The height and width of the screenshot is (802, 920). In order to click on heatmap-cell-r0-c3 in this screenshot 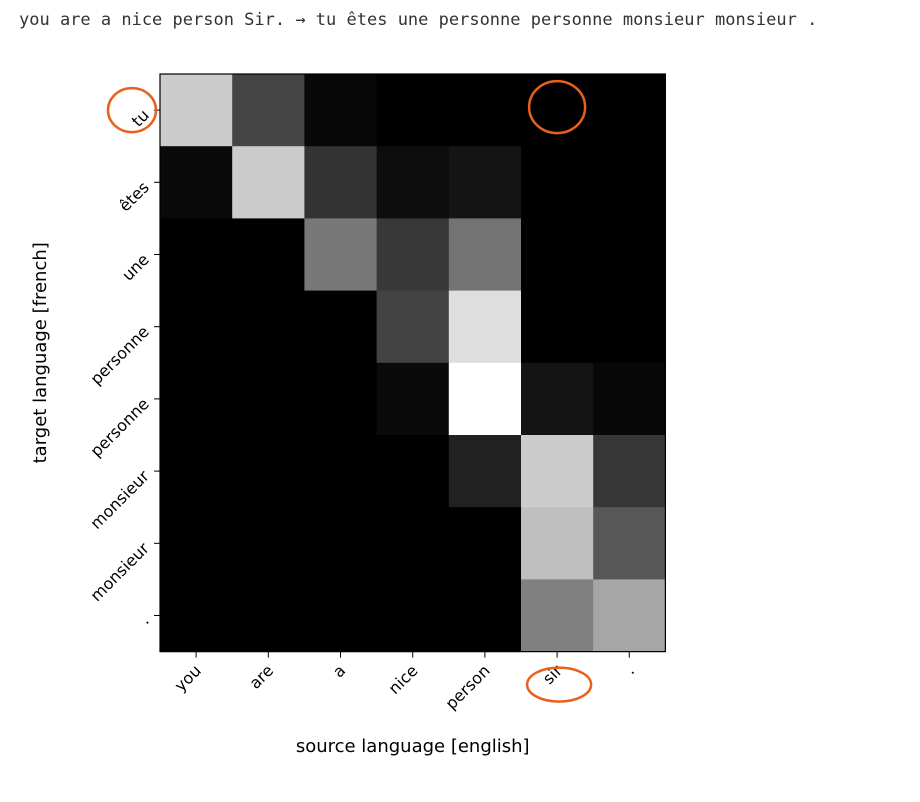, I will do `click(413, 110)`.